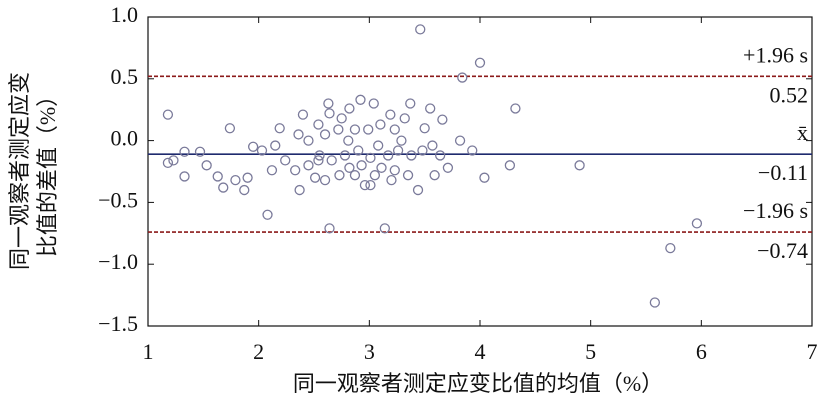  I want to click on reference-value: 0.52, so click(789, 94).